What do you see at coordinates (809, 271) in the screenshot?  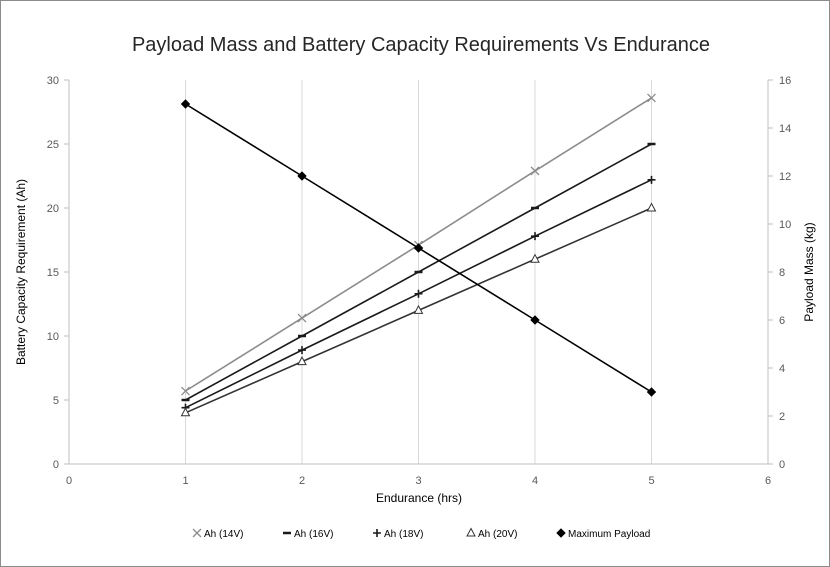 I see `y-right-axis-title: Payload Mass (kg)` at bounding box center [809, 271].